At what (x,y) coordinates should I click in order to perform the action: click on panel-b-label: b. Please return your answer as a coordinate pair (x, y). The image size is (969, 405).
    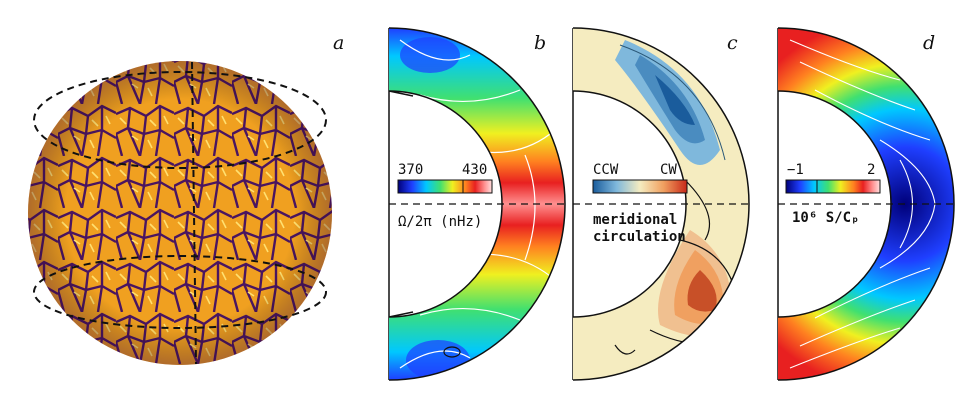
    Looking at the image, I should click on (540, 43).